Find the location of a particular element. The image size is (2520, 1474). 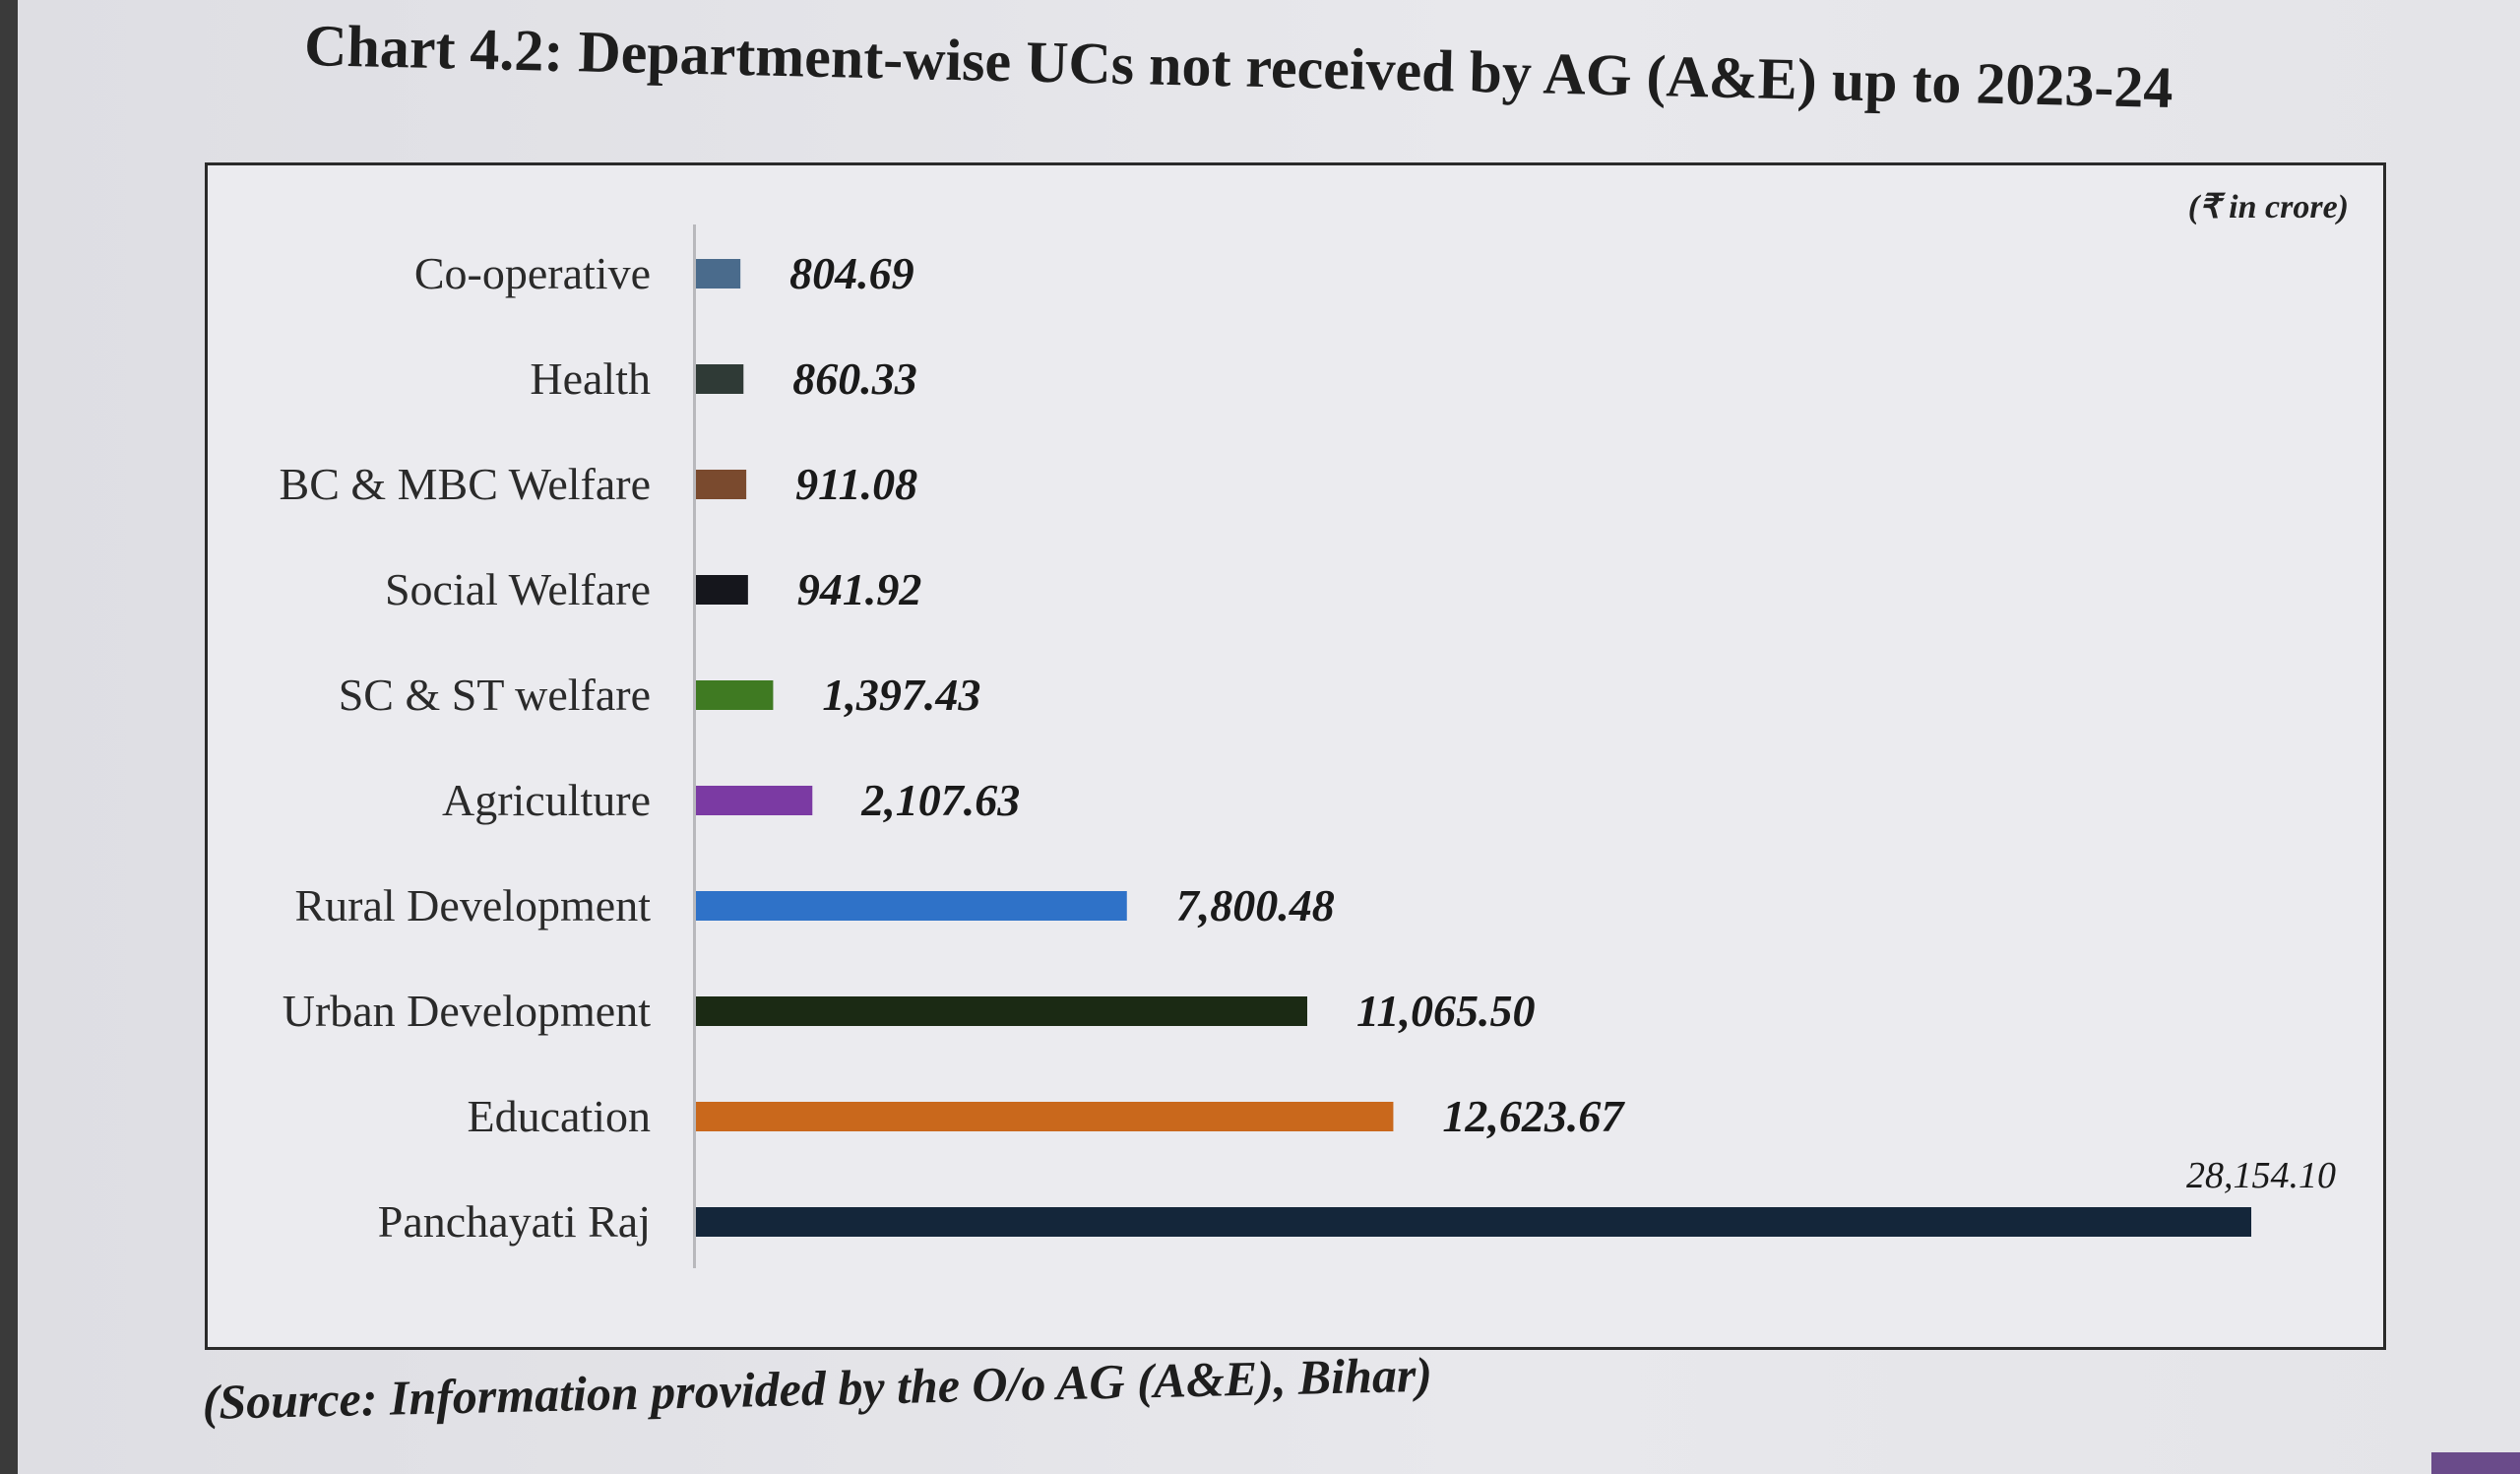

data-label: 7,800.48 is located at coordinates (1255, 905).